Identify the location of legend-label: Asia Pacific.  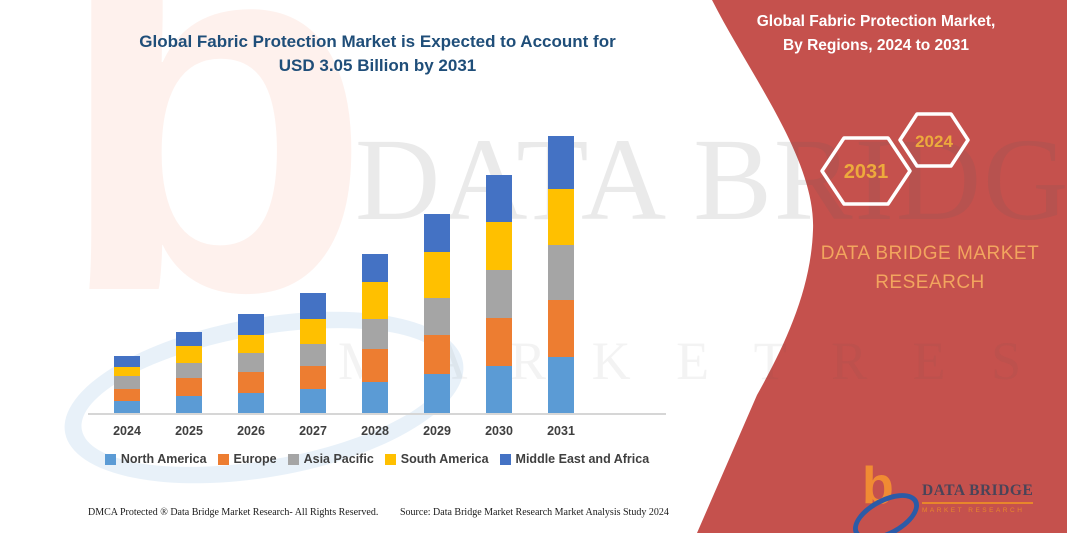
(338, 459).